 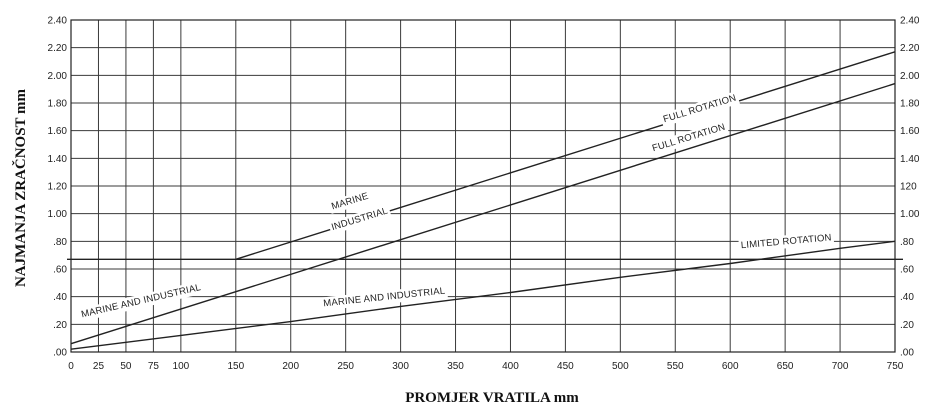 What do you see at coordinates (71, 366) in the screenshot?
I see `x-tick-label: 0` at bounding box center [71, 366].